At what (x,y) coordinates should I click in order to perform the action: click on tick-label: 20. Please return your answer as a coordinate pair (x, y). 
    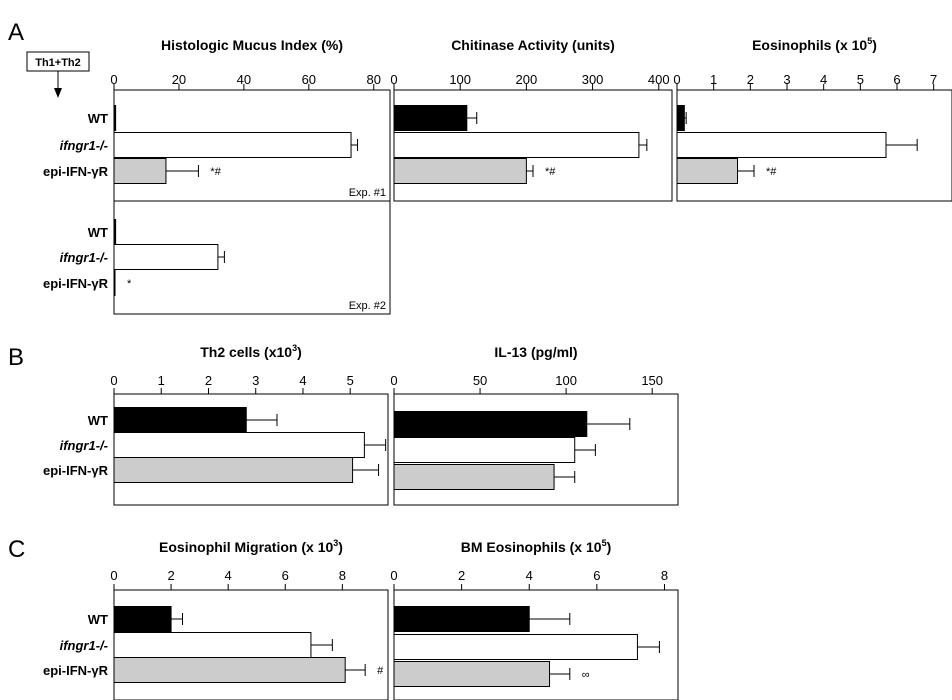
    Looking at the image, I should click on (179, 79).